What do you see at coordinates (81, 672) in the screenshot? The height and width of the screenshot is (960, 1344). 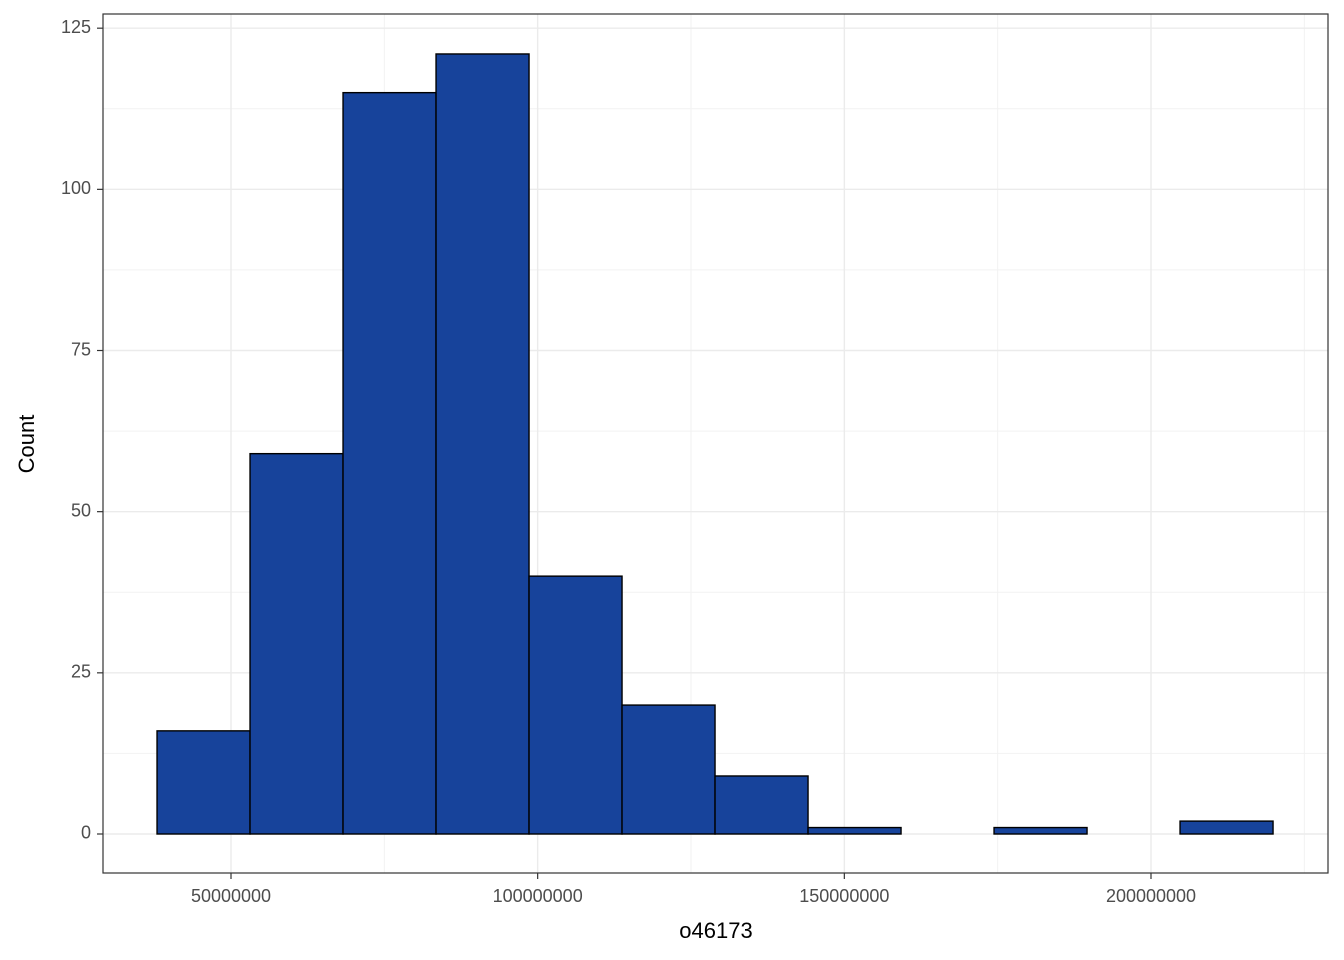 I see `y-tick-label: 25` at bounding box center [81, 672].